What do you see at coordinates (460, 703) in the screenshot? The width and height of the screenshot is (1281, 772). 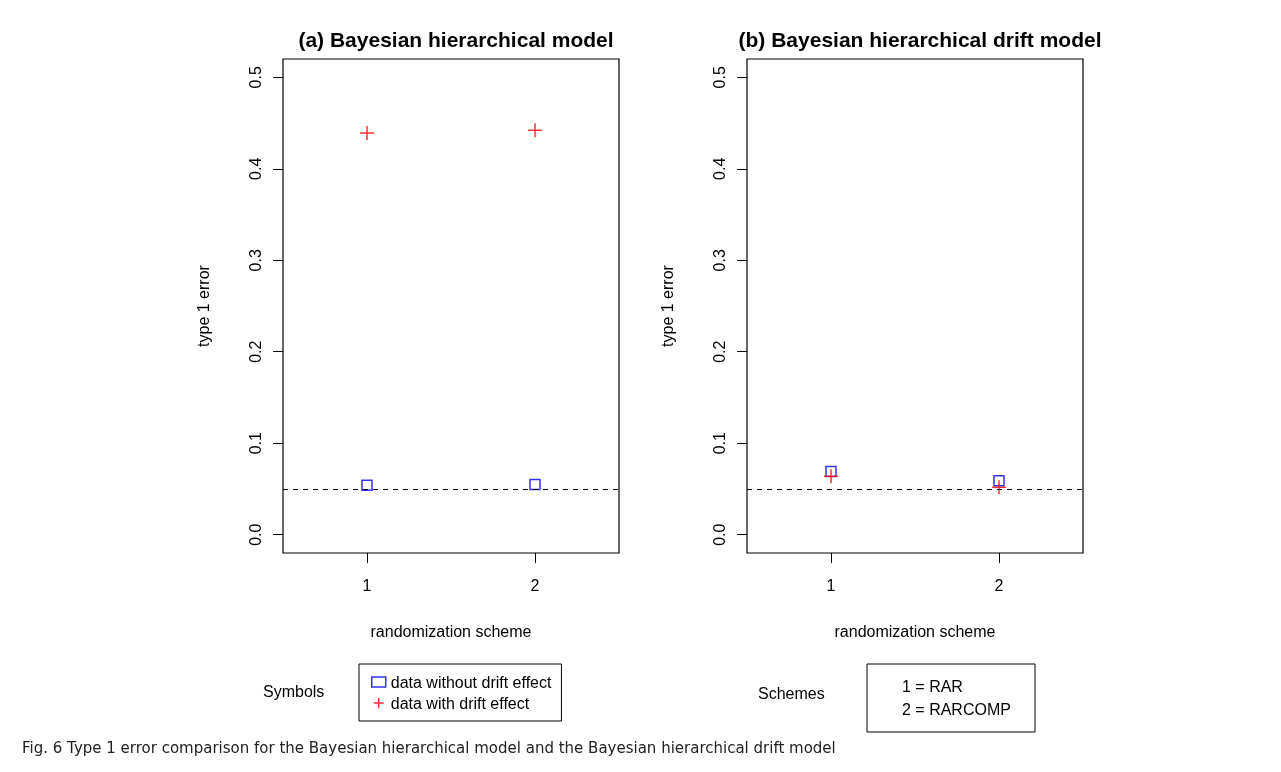 I see `legend-label: data with drift effect` at bounding box center [460, 703].